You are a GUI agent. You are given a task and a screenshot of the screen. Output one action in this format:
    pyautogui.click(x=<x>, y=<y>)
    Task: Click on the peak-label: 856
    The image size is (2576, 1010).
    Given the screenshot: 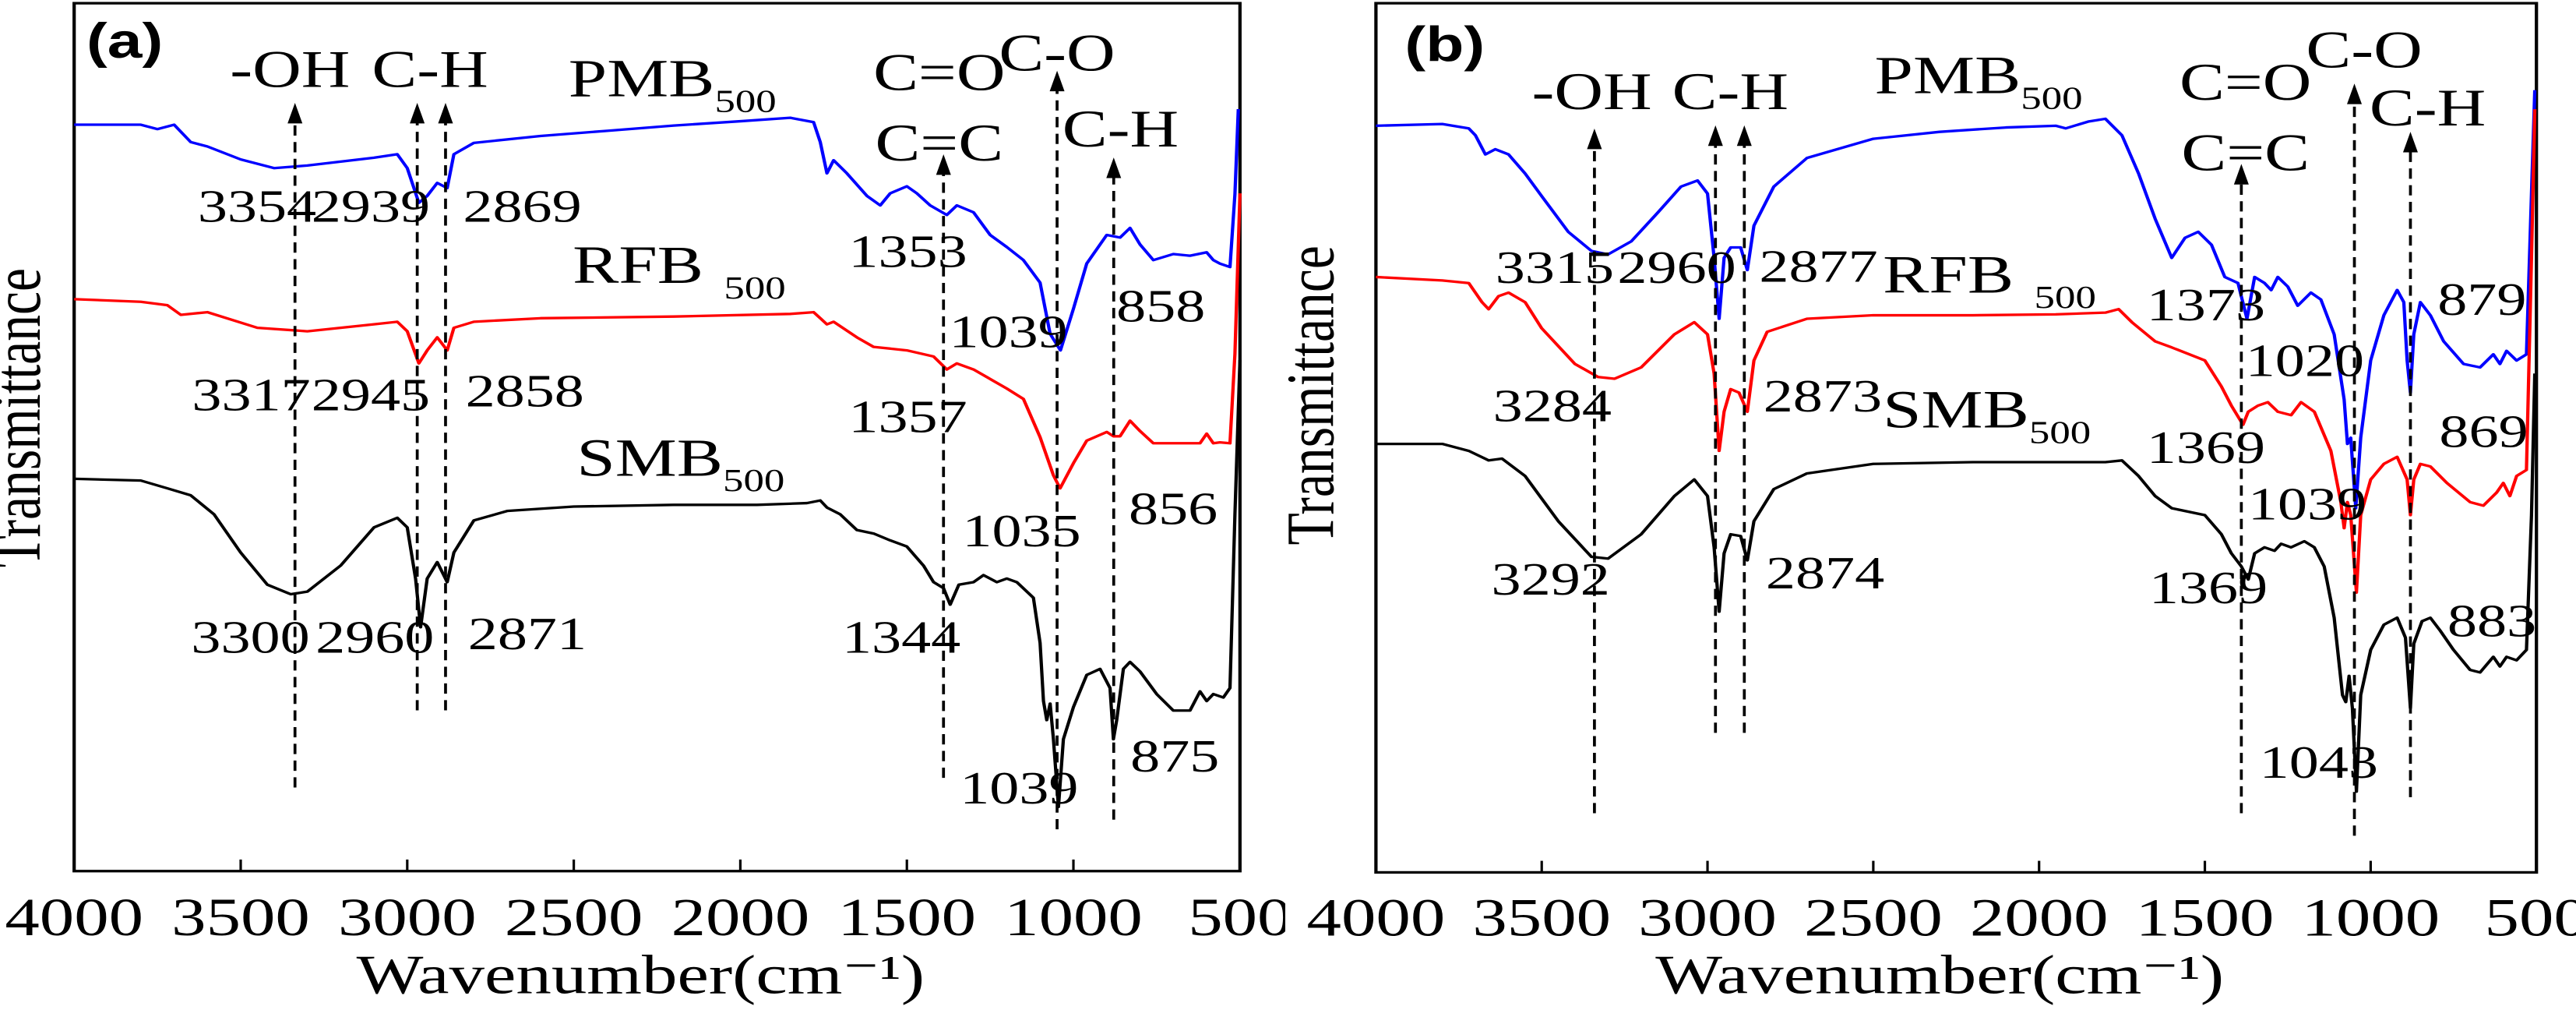 What is the action you would take?
    pyautogui.click(x=1173, y=508)
    